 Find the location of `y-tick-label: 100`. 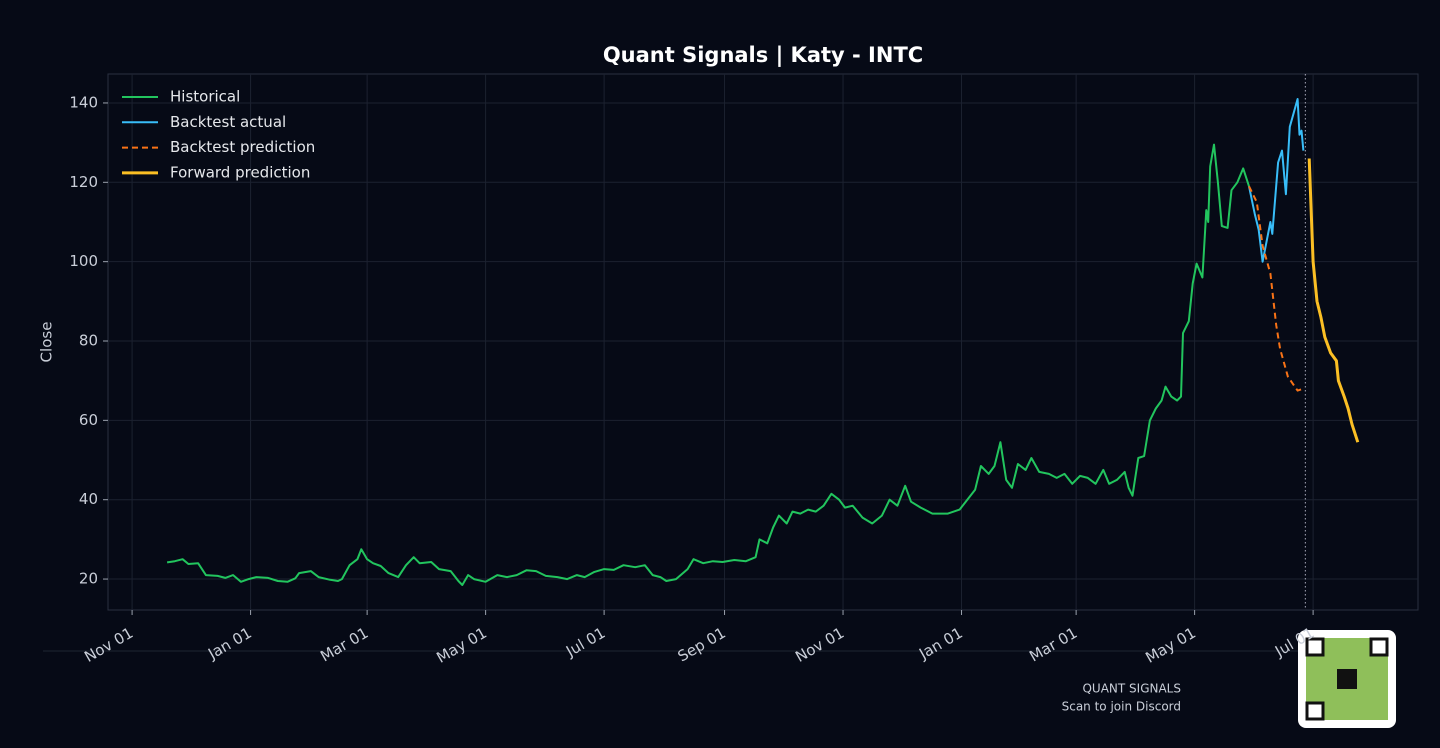

y-tick-label: 100 is located at coordinates (83, 261).